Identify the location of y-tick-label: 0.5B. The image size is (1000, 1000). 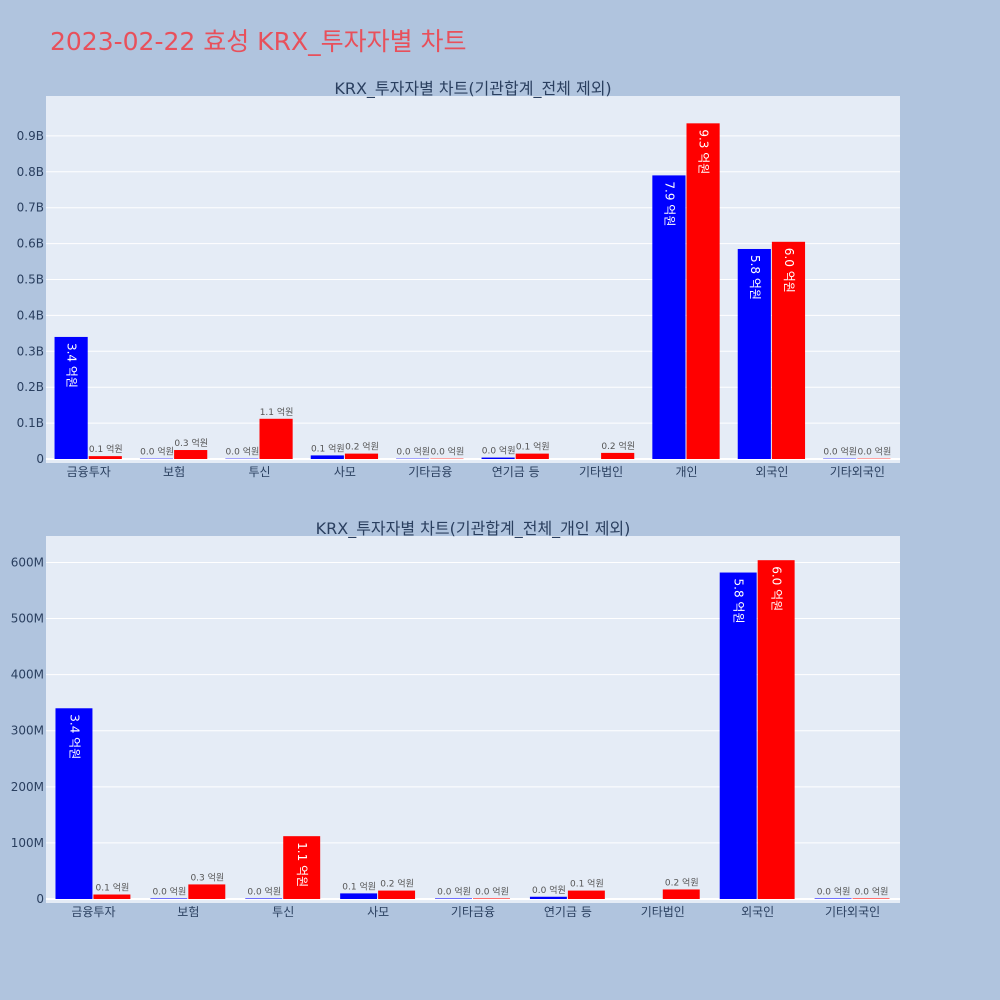
(30, 280).